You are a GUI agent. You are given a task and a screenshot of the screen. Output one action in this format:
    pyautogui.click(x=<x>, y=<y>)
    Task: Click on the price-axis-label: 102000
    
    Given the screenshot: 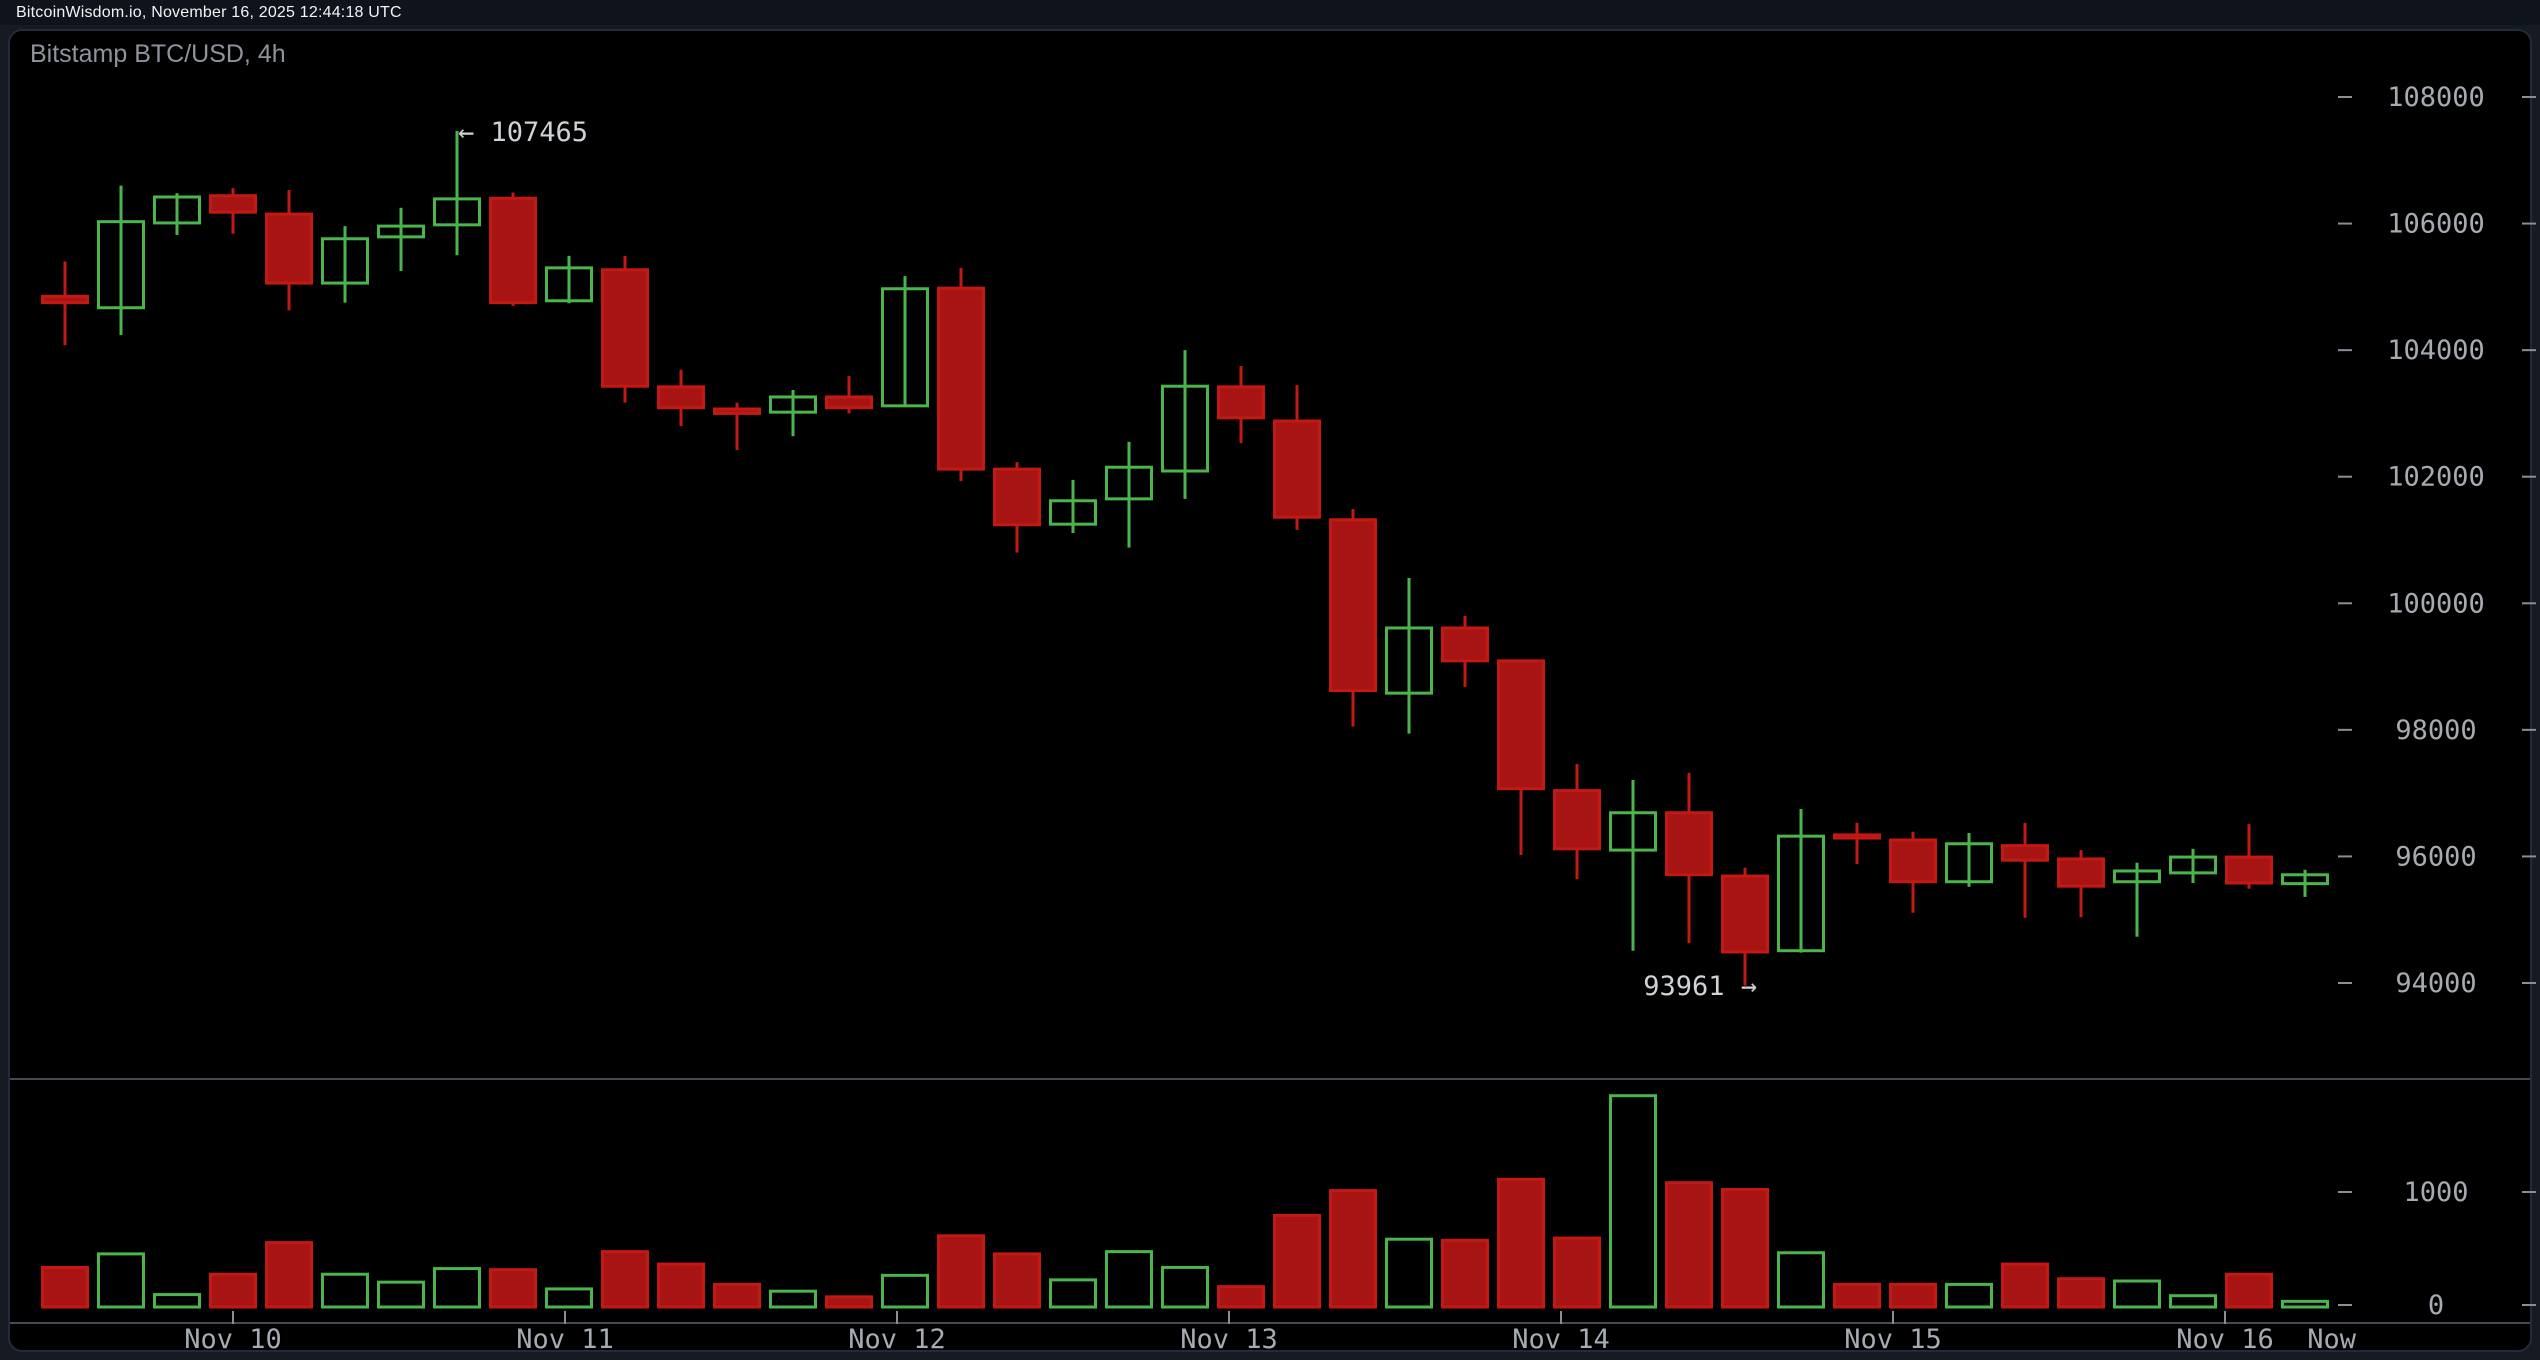 What is the action you would take?
    pyautogui.click(x=2436, y=477)
    